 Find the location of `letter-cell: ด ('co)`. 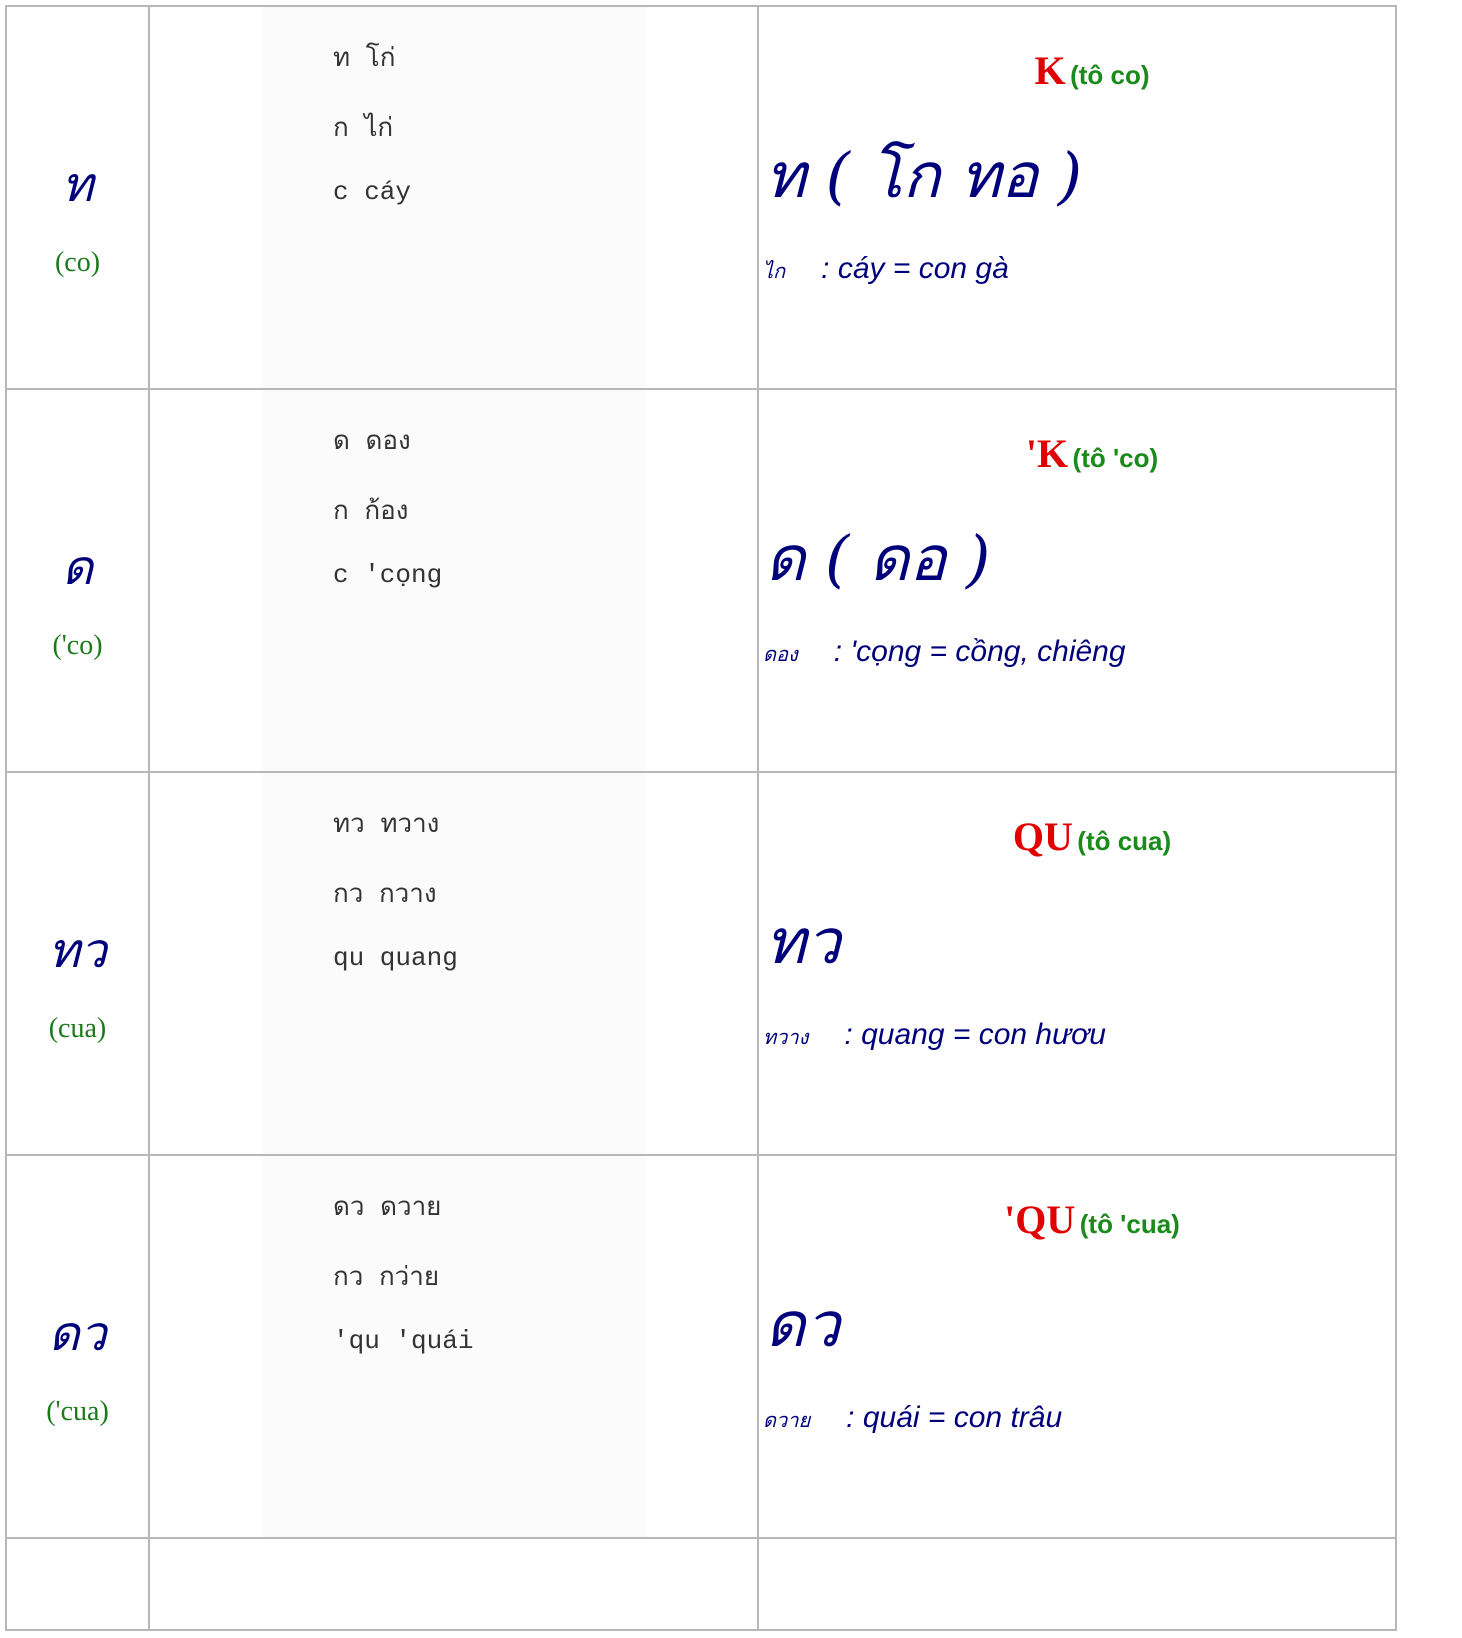

letter-cell: ด ('co) is located at coordinates (77, 580).